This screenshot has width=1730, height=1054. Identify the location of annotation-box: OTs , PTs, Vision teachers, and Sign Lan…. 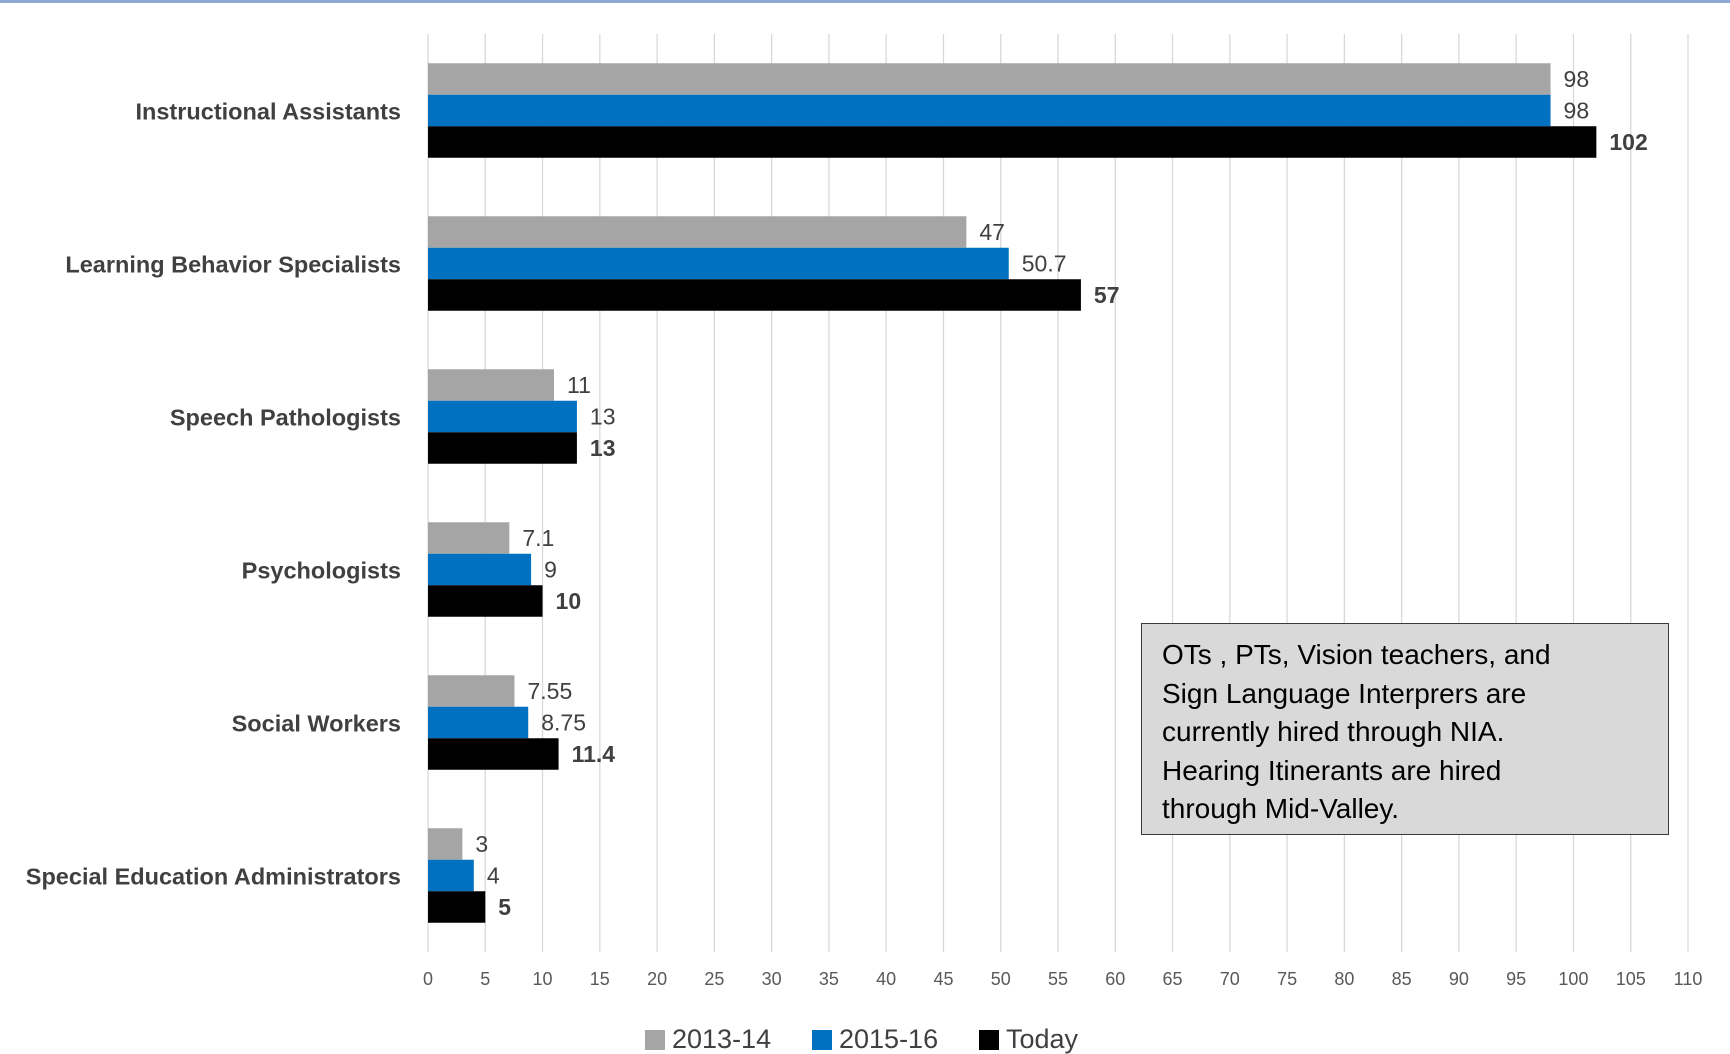
(1405, 729).